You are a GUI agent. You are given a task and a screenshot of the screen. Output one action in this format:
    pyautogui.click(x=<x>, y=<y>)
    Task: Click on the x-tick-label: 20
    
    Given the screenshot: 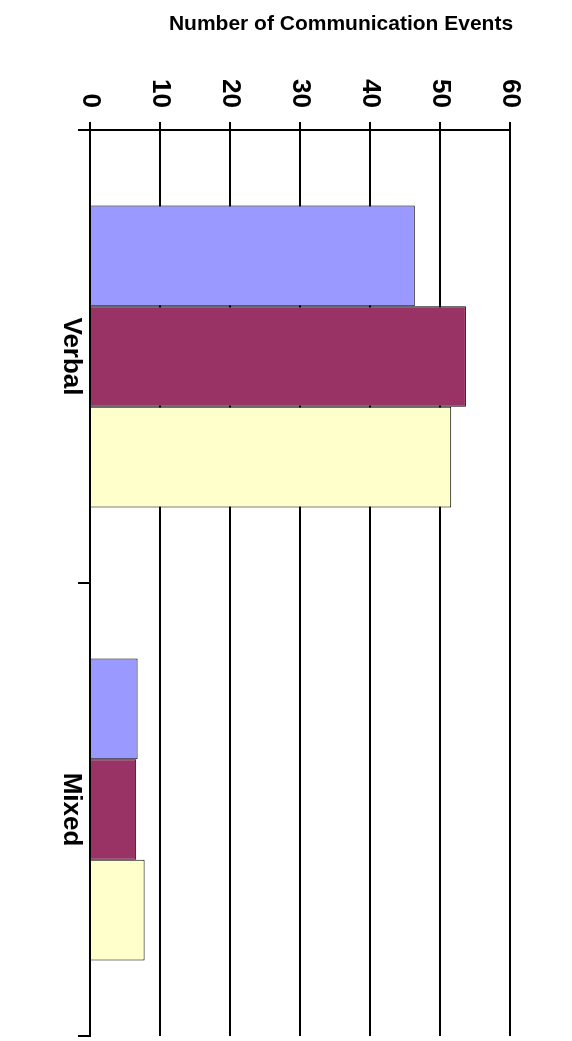 What is the action you would take?
    pyautogui.click(x=231, y=93)
    